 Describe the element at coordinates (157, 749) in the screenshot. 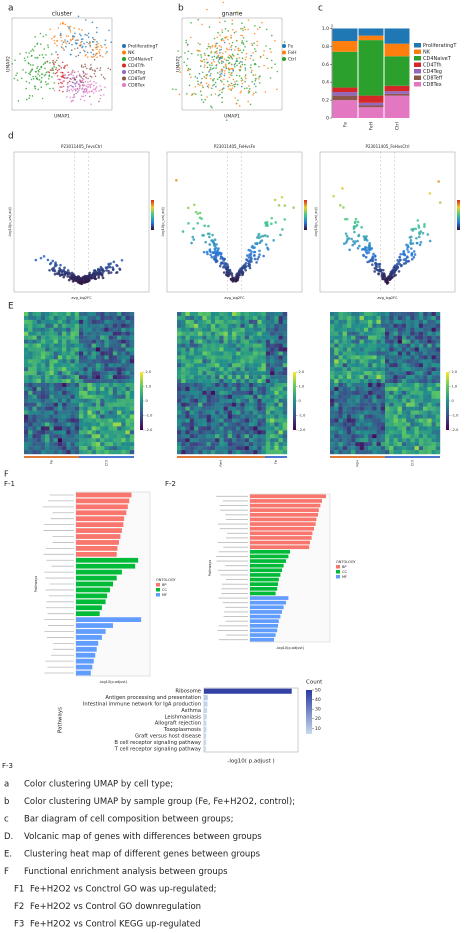

I see `y-tick-label: T cell receptor signaling pathway` at that location.